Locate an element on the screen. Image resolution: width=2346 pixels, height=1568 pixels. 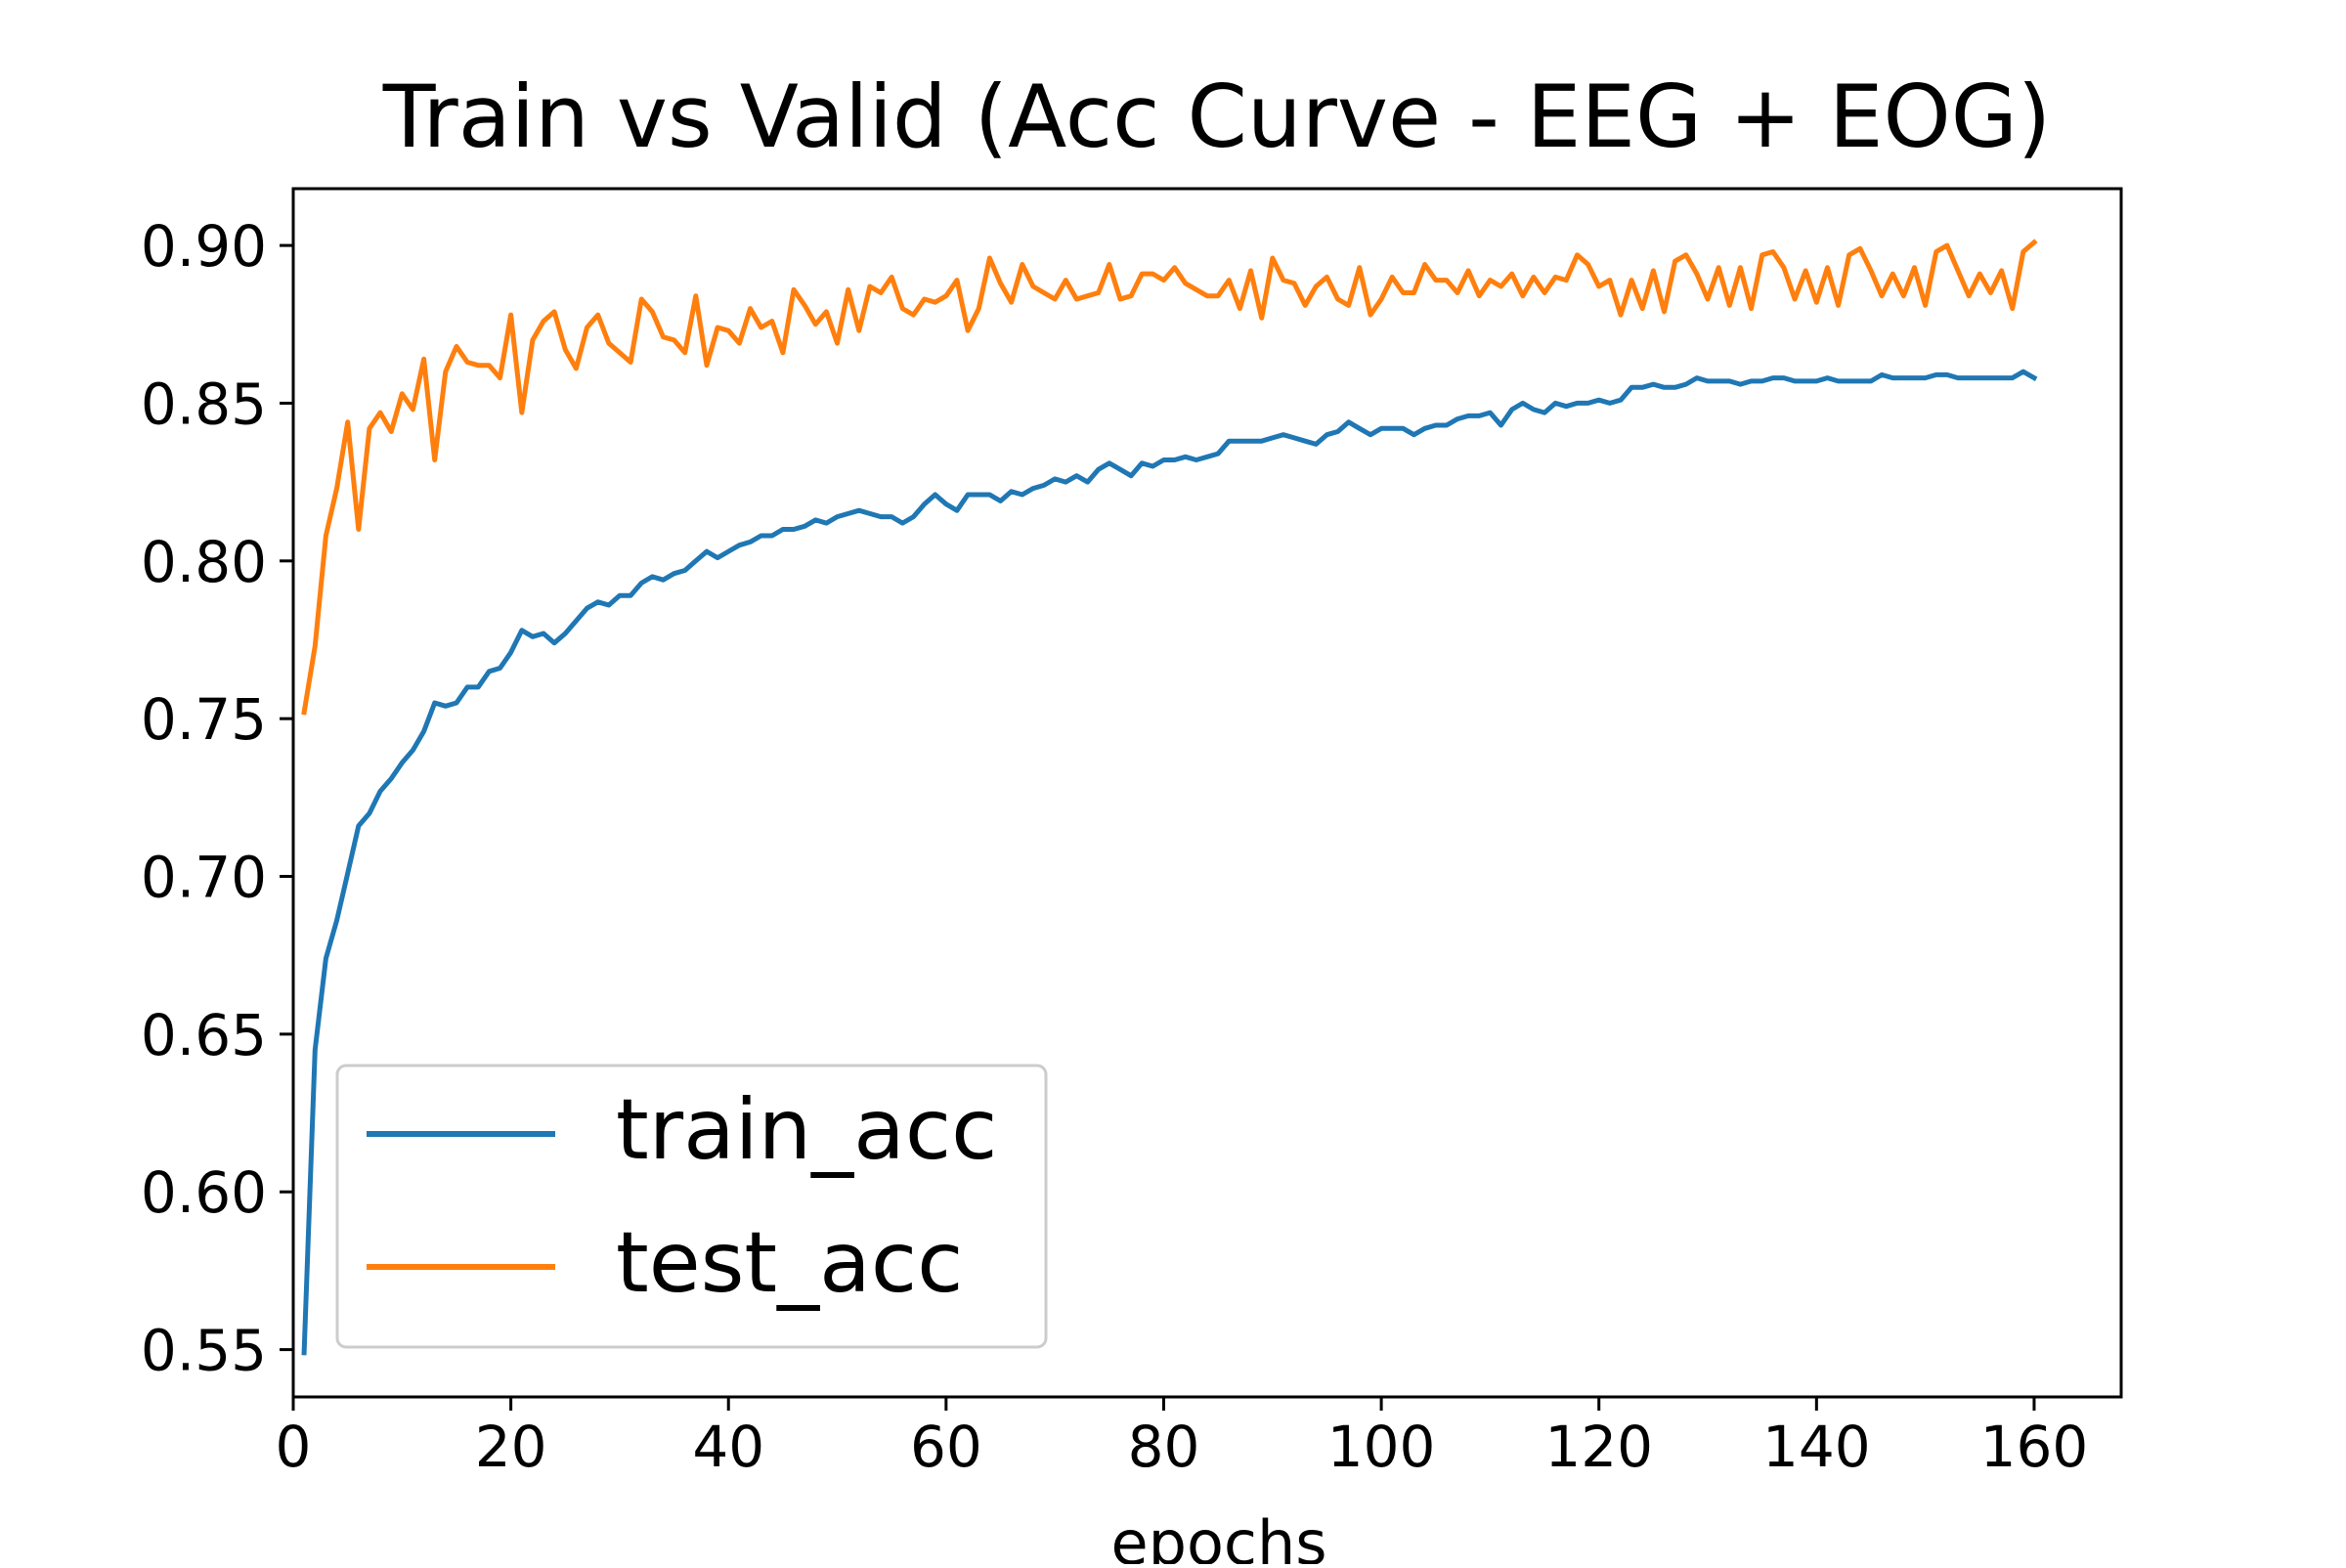
y-tick-label: 0.90 is located at coordinates (204, 247).